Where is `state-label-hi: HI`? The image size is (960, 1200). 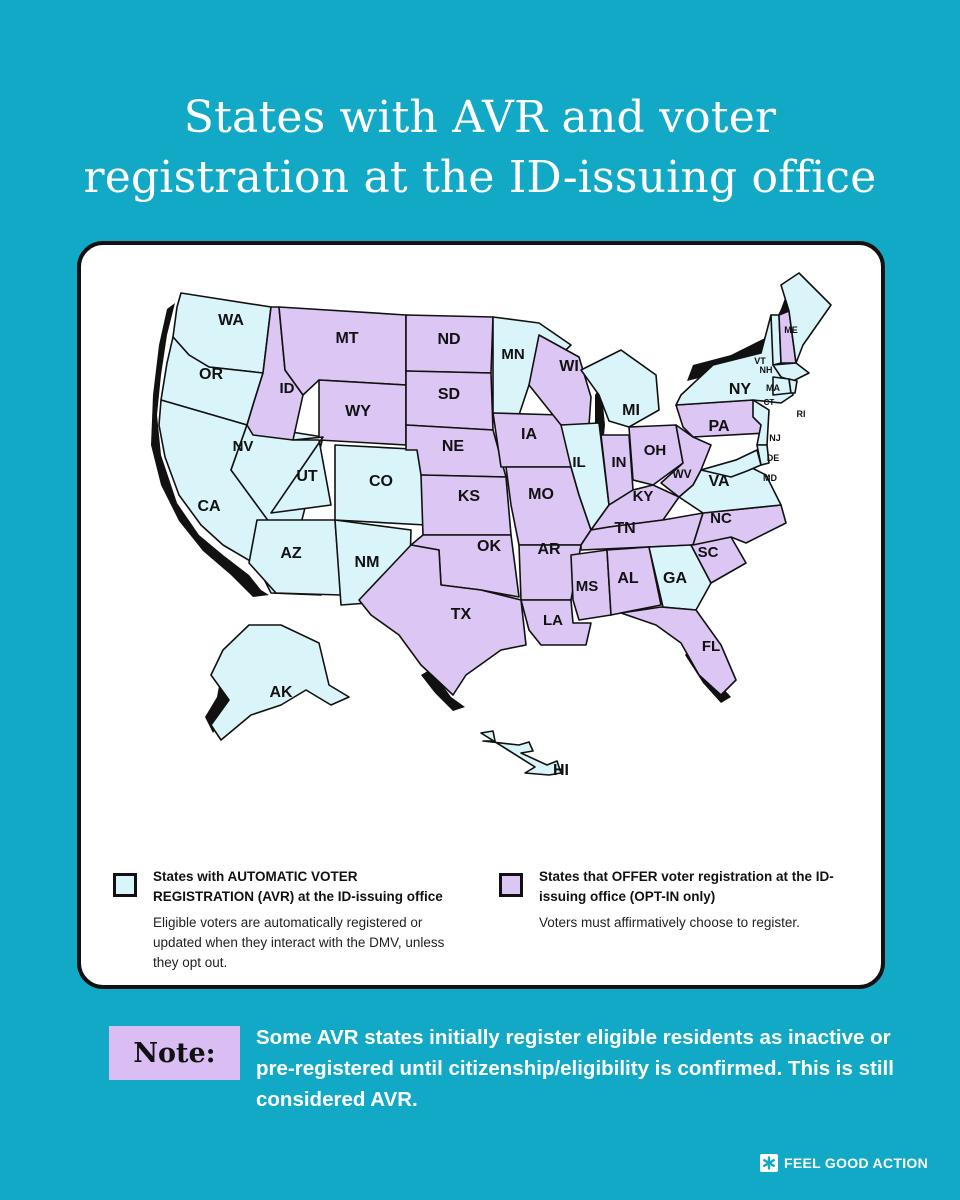
state-label-hi: HI is located at coordinates (561, 770).